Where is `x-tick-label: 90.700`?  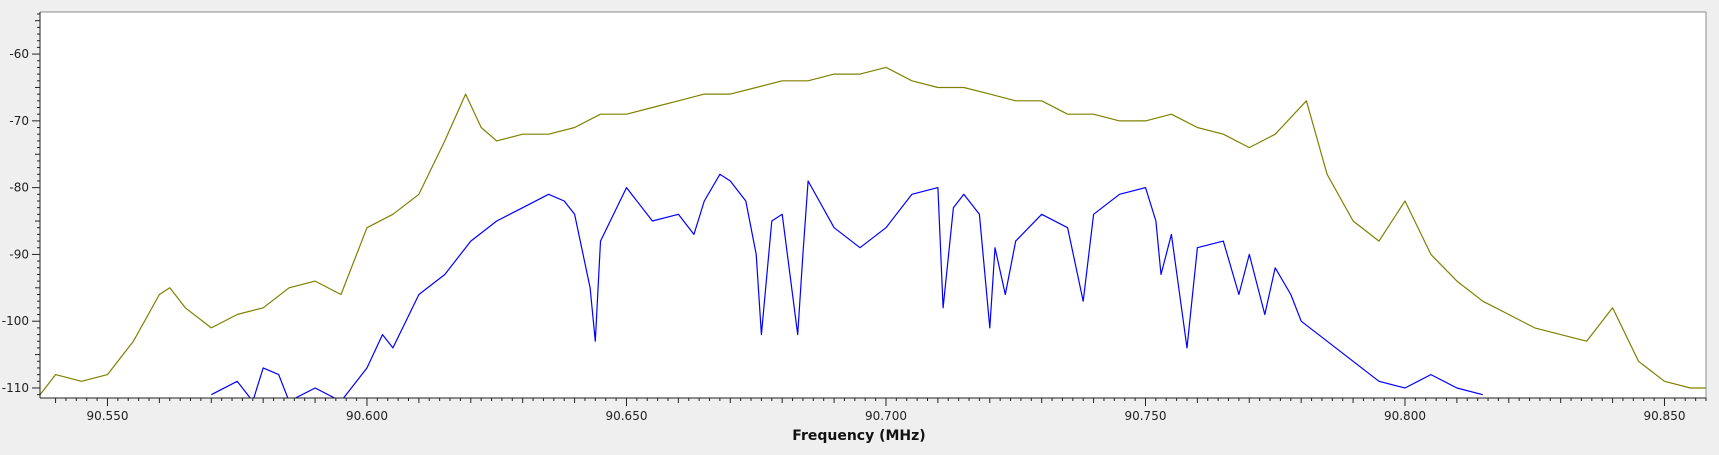 x-tick-label: 90.700 is located at coordinates (886, 416).